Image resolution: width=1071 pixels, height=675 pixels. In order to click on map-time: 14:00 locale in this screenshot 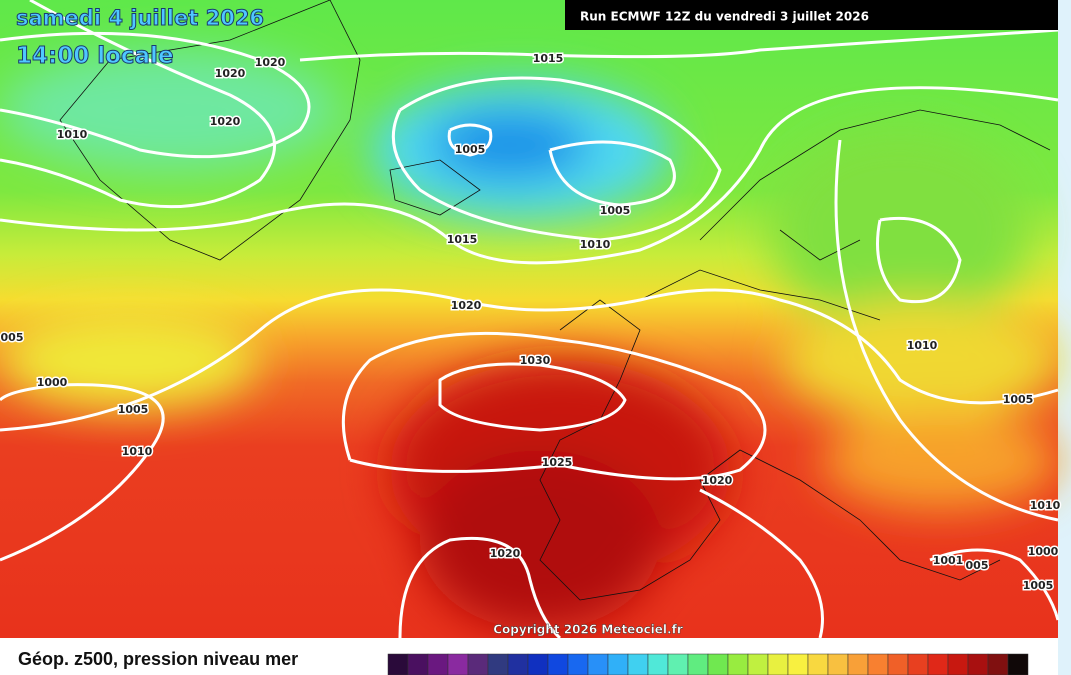, I will do `click(95, 56)`.